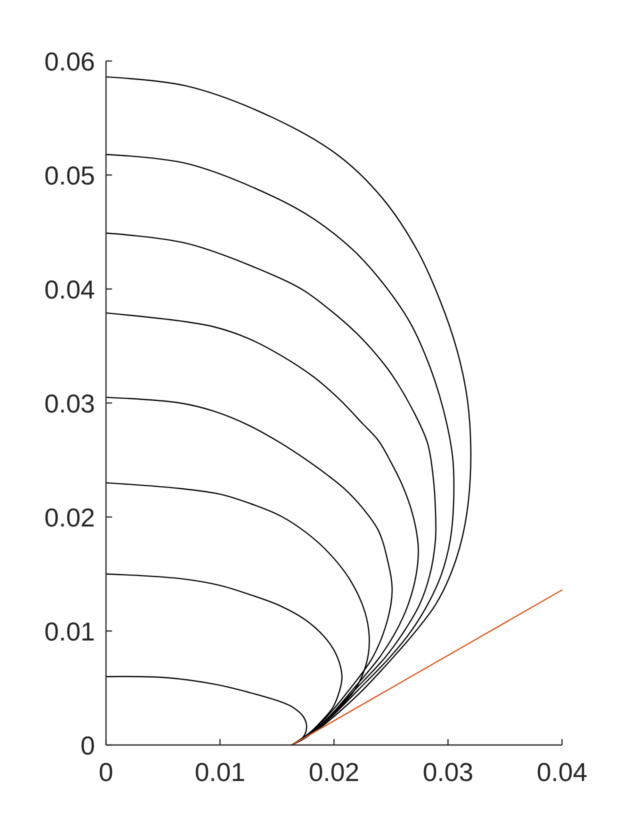  Describe the element at coordinates (69, 289) in the screenshot. I see `y-tick-label: 0.04` at that location.